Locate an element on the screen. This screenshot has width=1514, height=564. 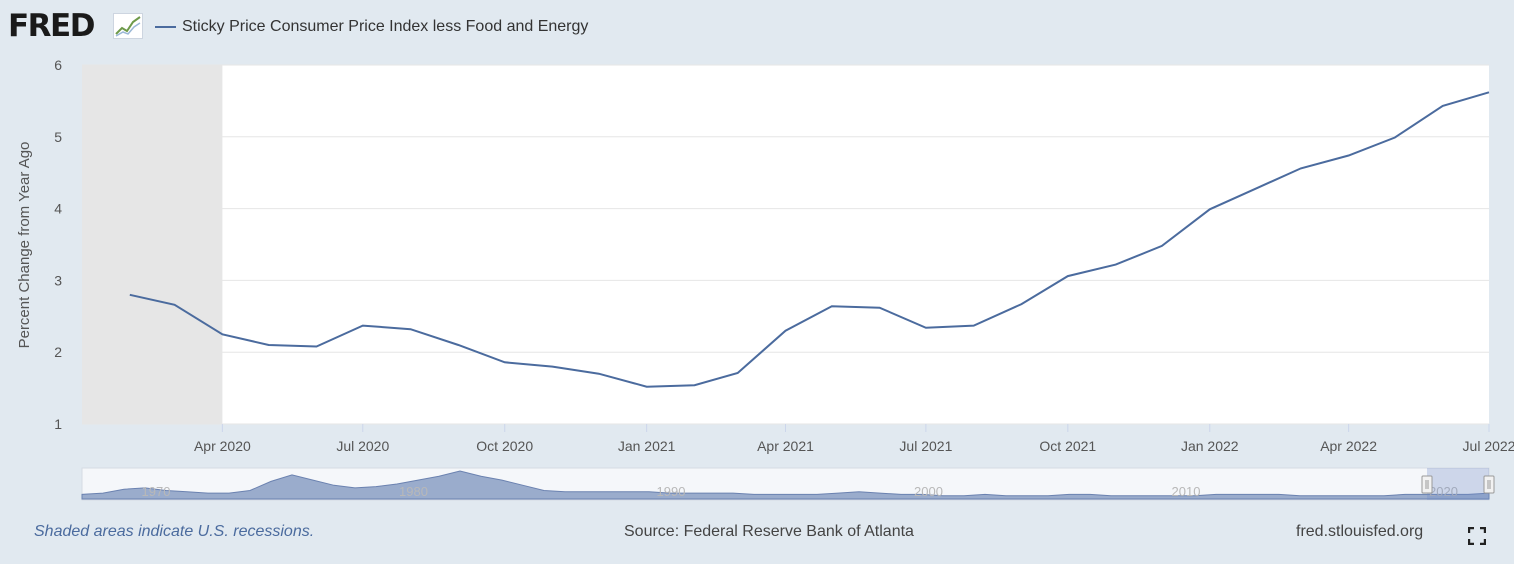
y-tick-label: 3 is located at coordinates (58, 280).